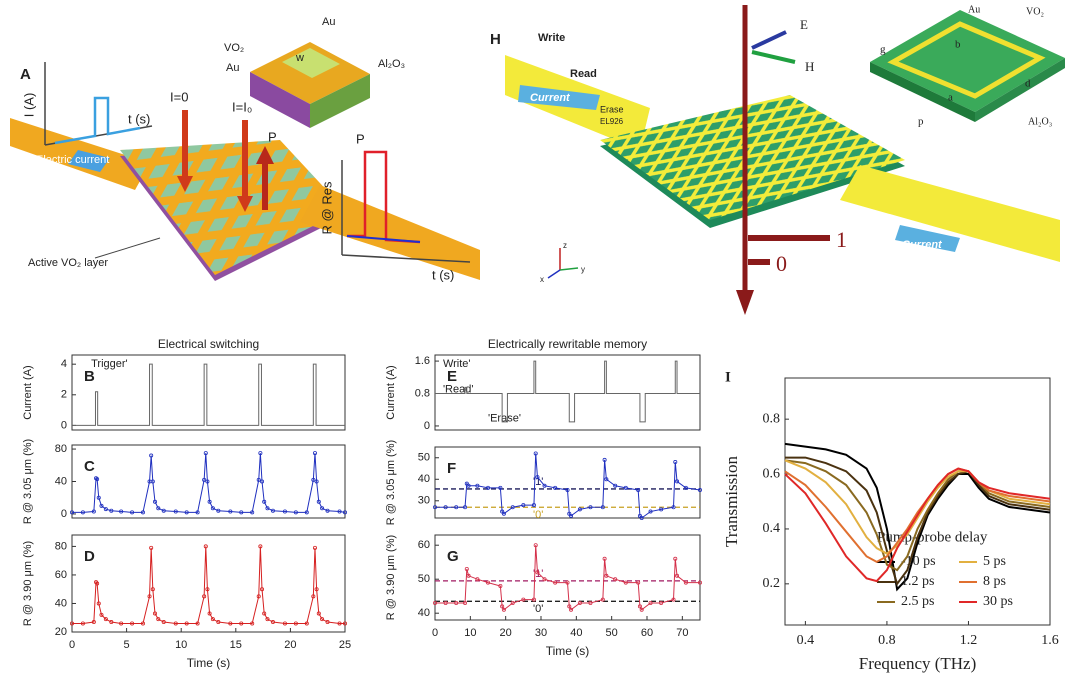  What do you see at coordinates (28, 583) in the screenshot?
I see `y-axis-label: R @ 3.90 μm (%)` at bounding box center [28, 583].